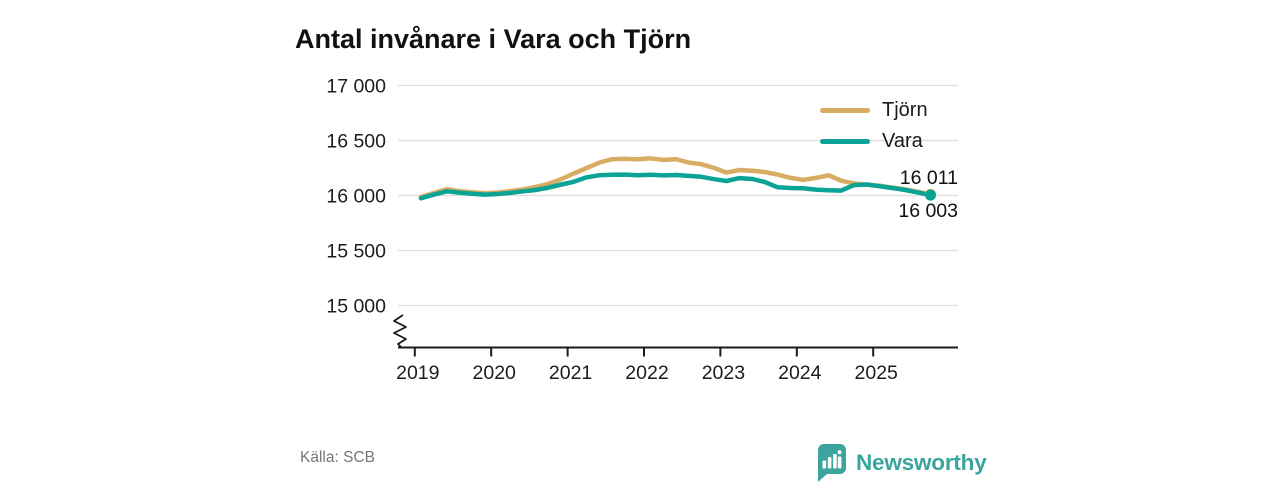  Describe the element at coordinates (929, 178) in the screenshot. I see `end-value-label-tjrn: 16 011` at that location.